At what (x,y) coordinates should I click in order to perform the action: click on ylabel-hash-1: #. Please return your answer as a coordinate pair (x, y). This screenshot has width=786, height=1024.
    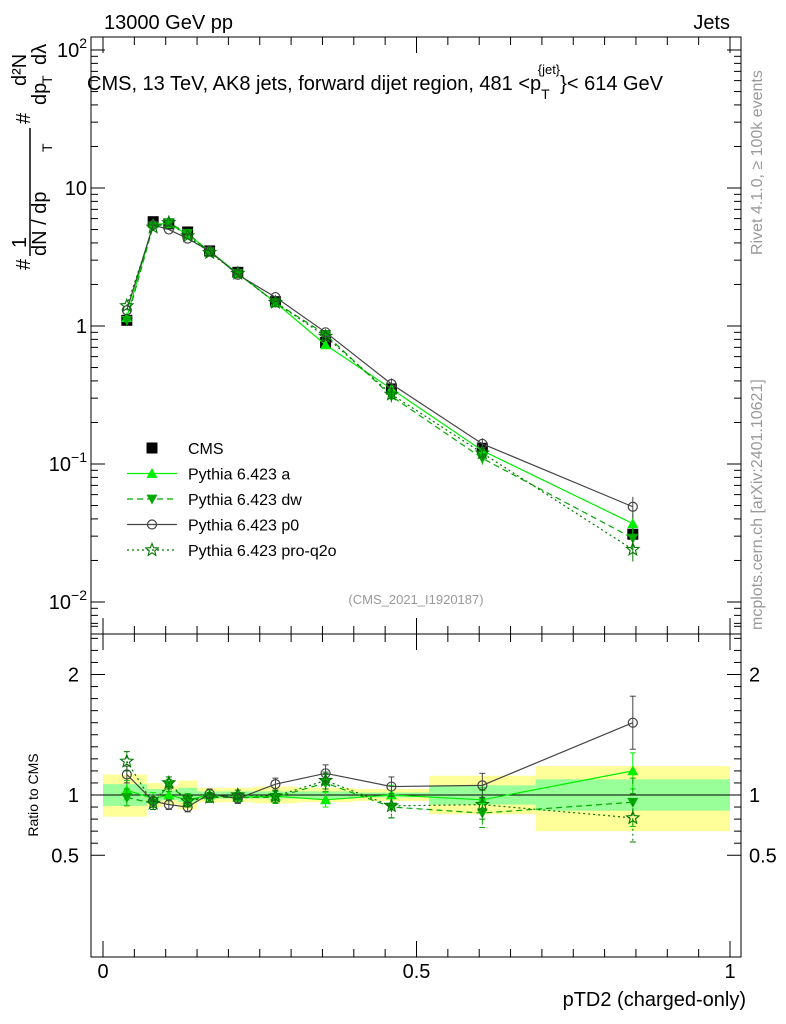
    Looking at the image, I should click on (24, 264).